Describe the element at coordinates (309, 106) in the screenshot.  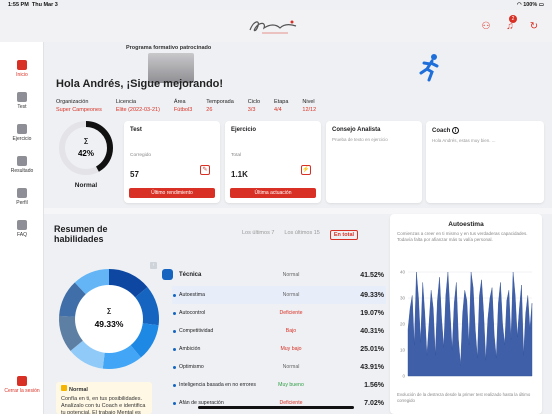
I see `meta-nivel: Nivel 12/12` at that location.